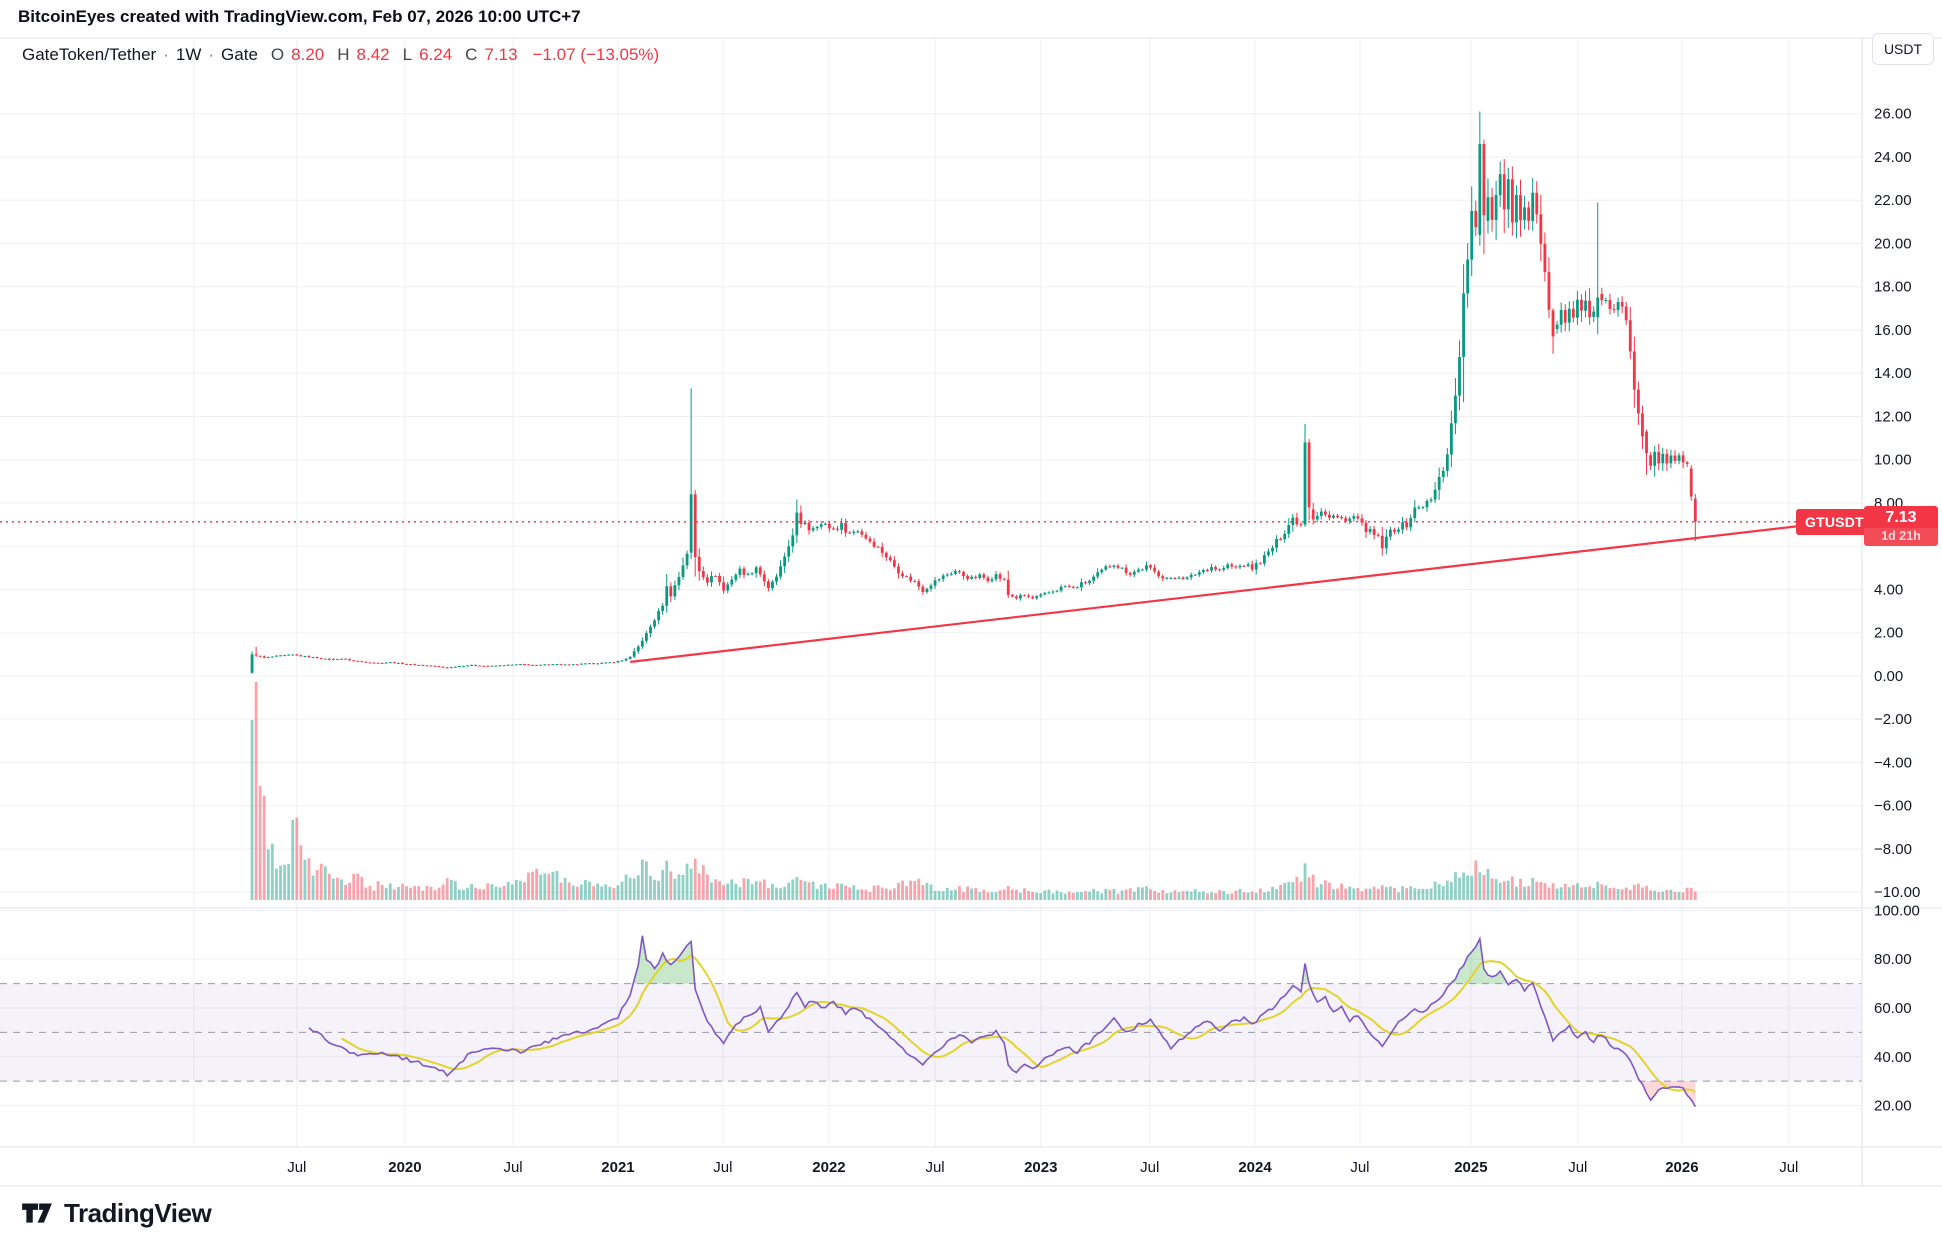 The image size is (1942, 1241). I want to click on rsi-overbought-fill, so click(1479, 961).